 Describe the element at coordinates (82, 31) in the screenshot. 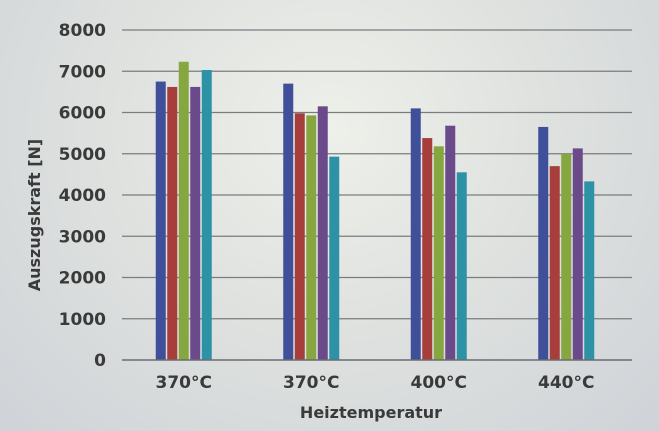

I see `y-tick-label: 8000` at that location.